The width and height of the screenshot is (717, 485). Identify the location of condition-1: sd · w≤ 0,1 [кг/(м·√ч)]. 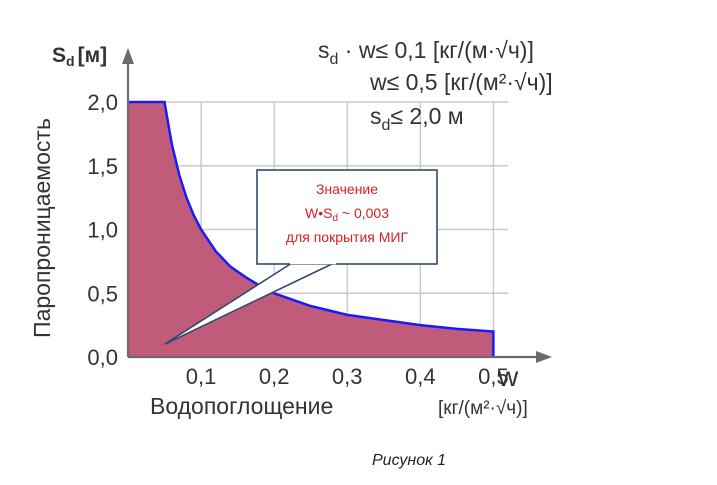
(426, 52).